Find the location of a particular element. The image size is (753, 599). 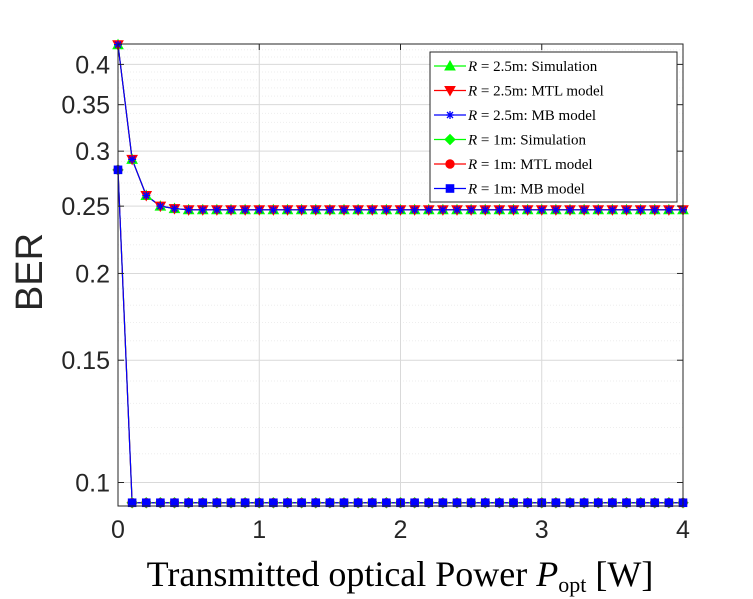

y-tick-label: 0.15 is located at coordinates (85, 361).